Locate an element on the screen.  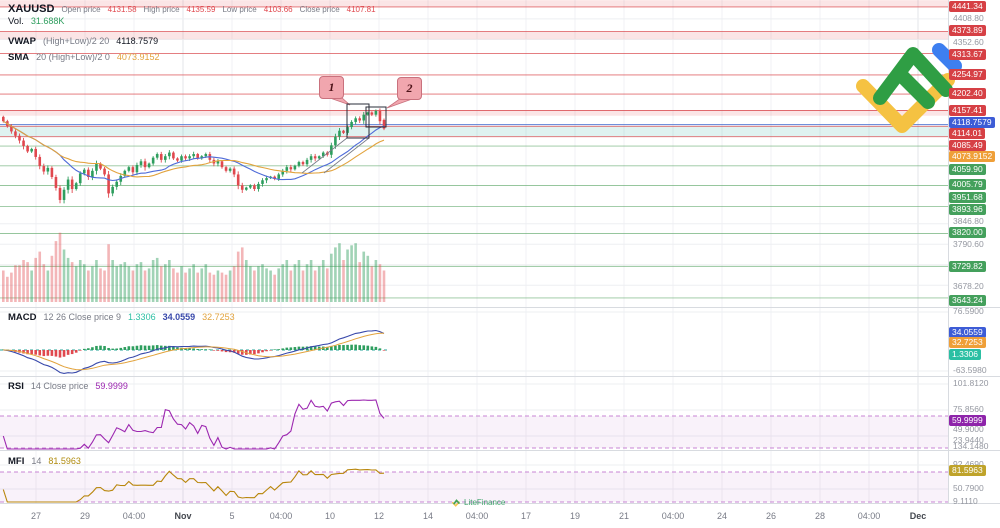
volume-header: Vol. 31.688K is located at coordinates (36, 21).